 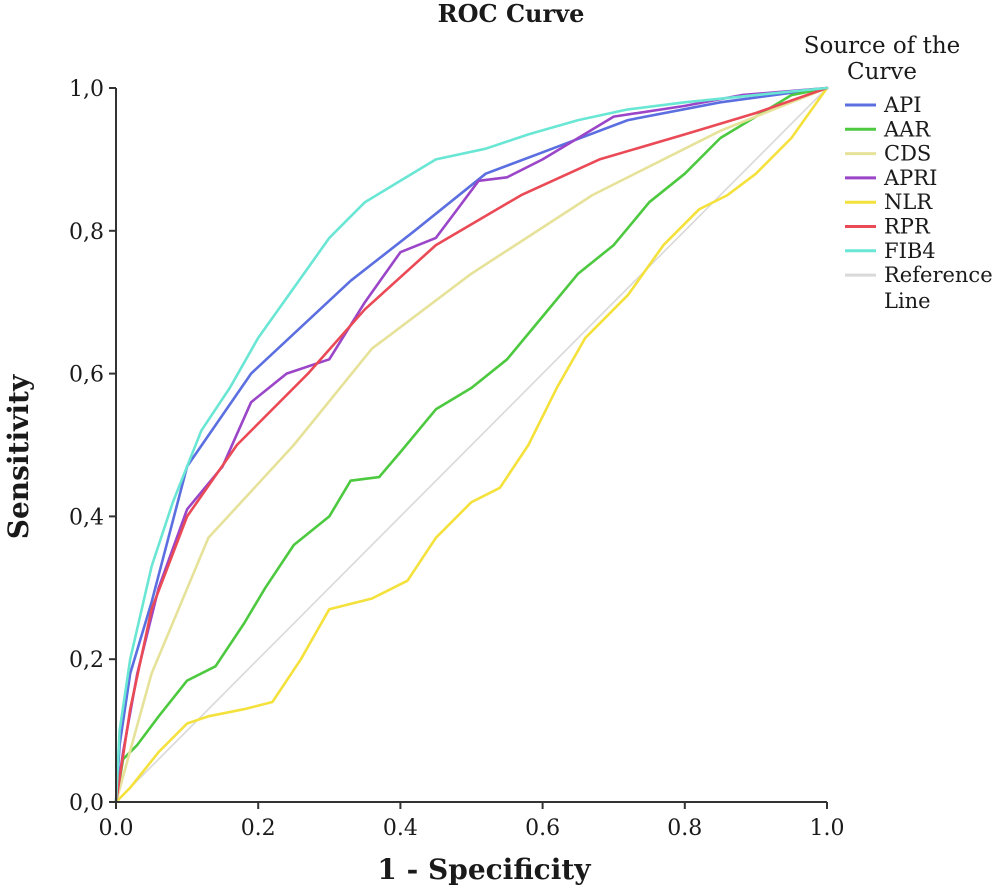 I want to click on legend-item-apri: APRI, so click(x=891, y=178).